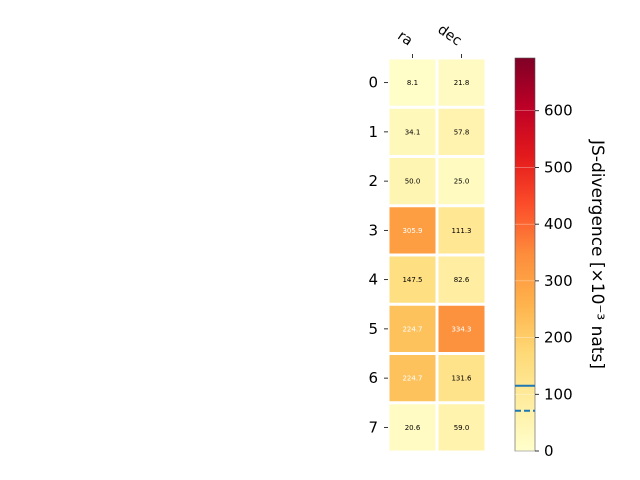  I want to click on cell-value-label: 8.1, so click(412, 83).